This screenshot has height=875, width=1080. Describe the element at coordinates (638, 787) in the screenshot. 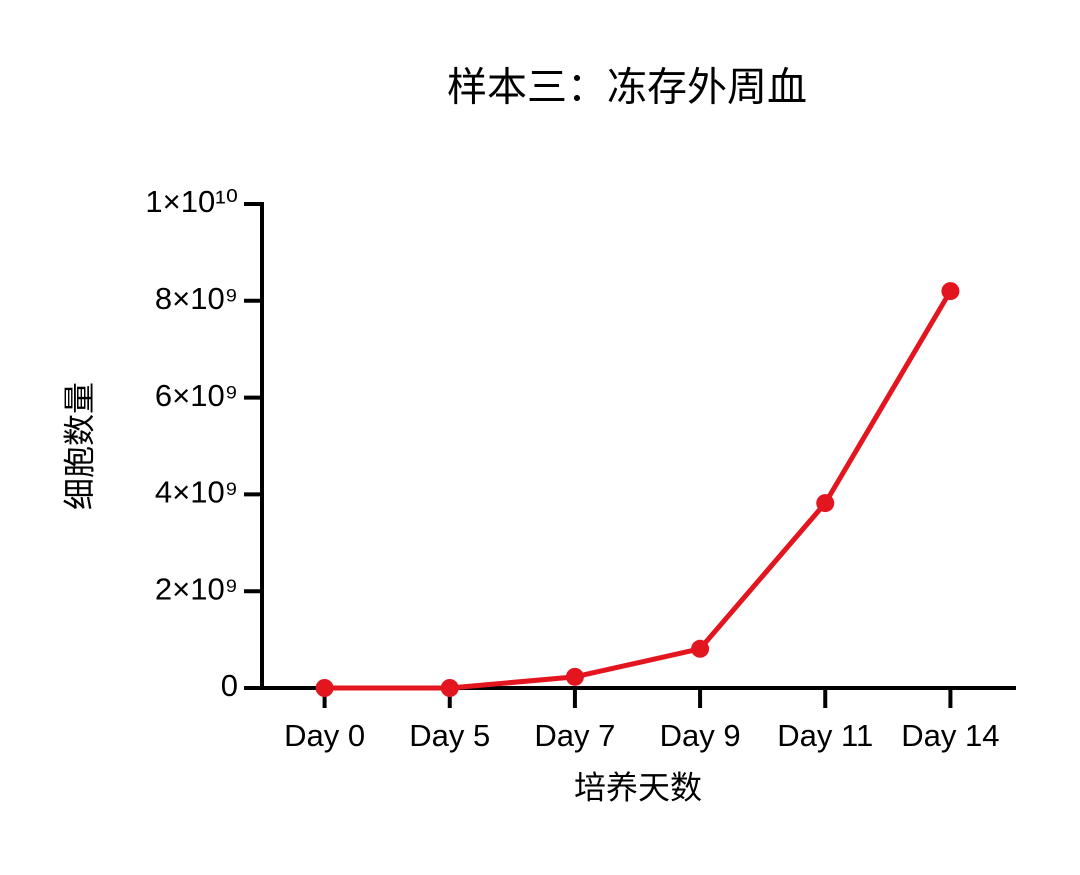

I see `x-axis-label: 培养天数` at that location.